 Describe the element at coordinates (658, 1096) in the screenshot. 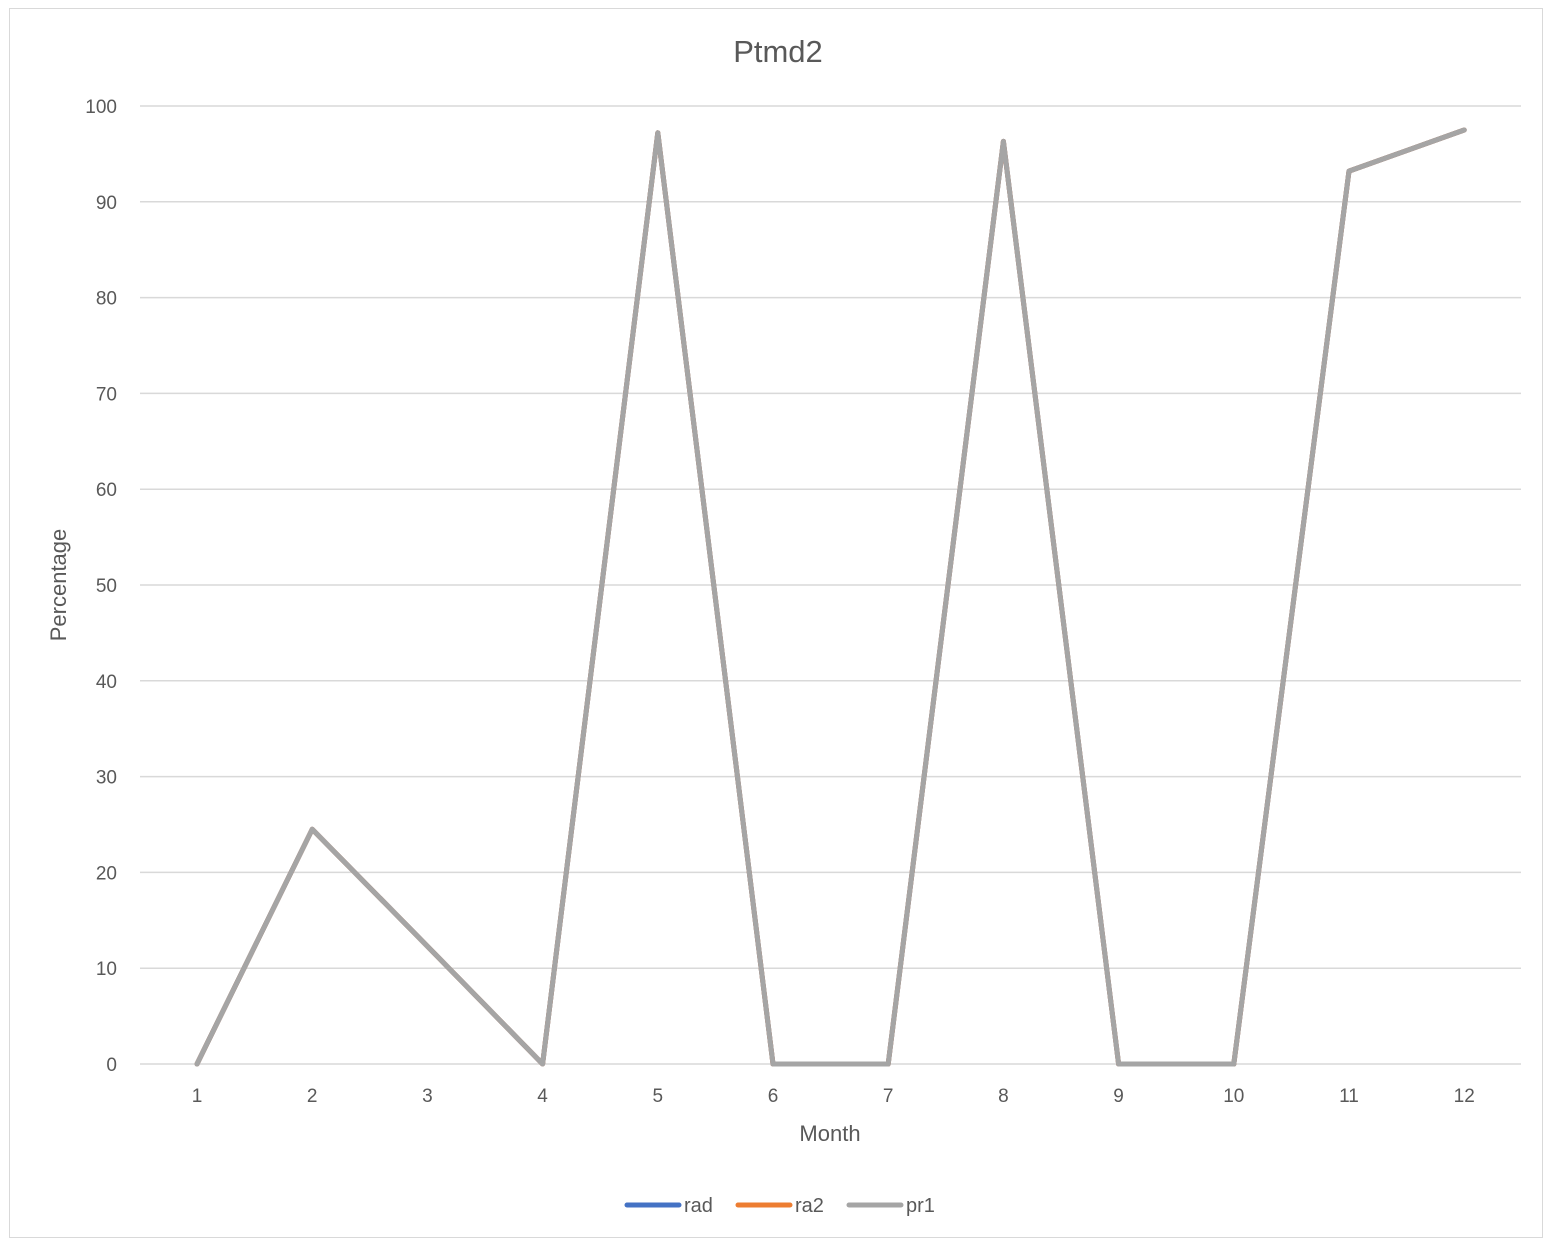

I see `x-tick-label: 5` at that location.